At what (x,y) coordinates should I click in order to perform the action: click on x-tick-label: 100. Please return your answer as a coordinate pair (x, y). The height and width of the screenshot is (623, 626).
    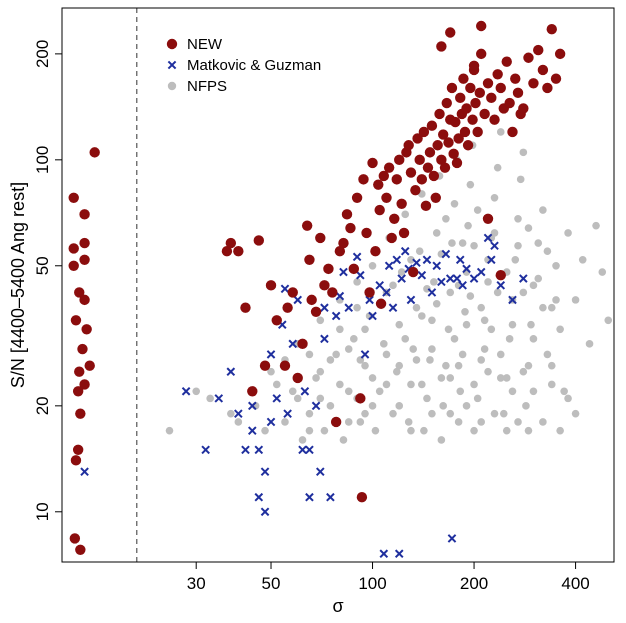
    Looking at the image, I should click on (372, 583).